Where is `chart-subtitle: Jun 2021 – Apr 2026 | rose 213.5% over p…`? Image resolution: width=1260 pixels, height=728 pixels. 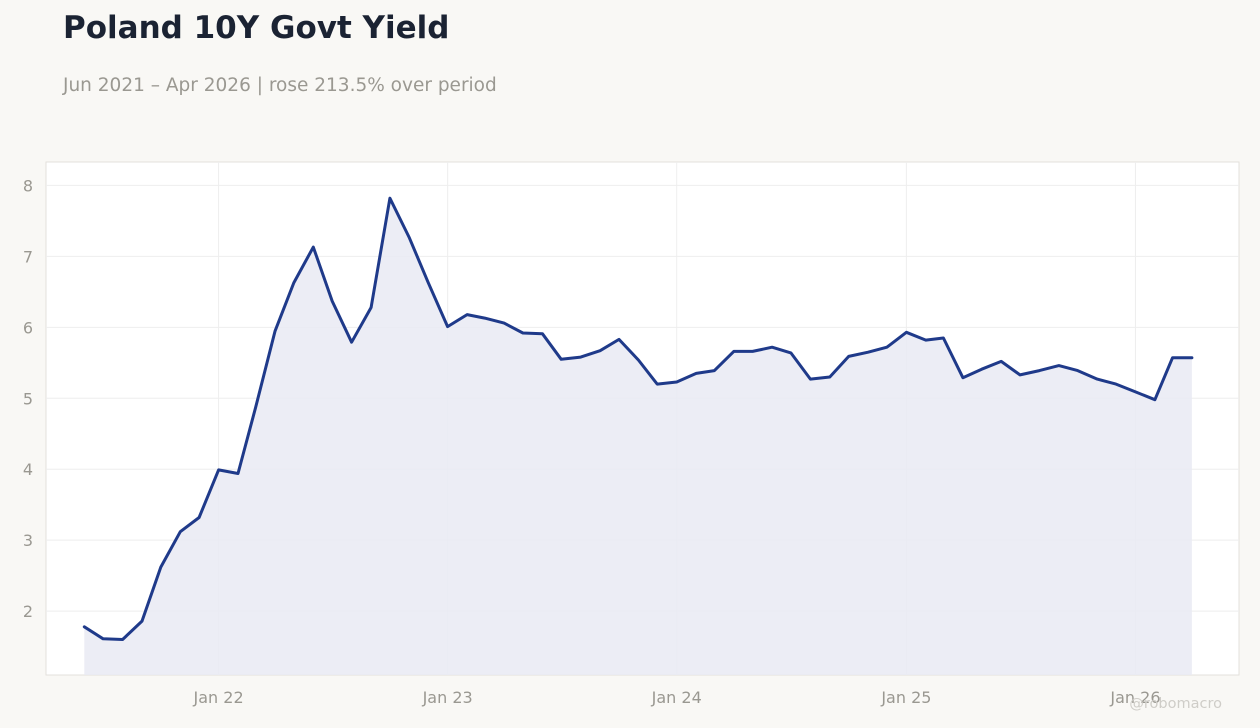 chart-subtitle: Jun 2021 – Apr 2026 | rose 213.5% over p… is located at coordinates (280, 85).